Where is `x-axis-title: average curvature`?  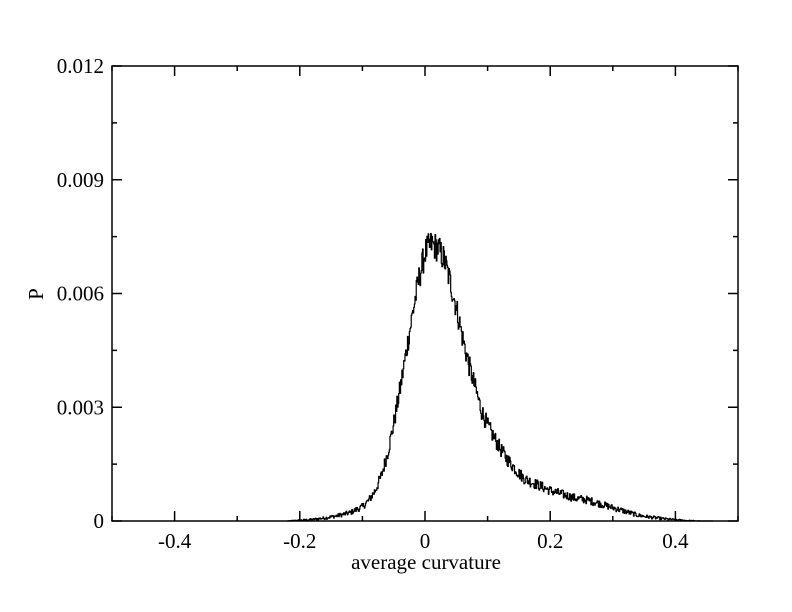 x-axis-title: average curvature is located at coordinates (426, 562).